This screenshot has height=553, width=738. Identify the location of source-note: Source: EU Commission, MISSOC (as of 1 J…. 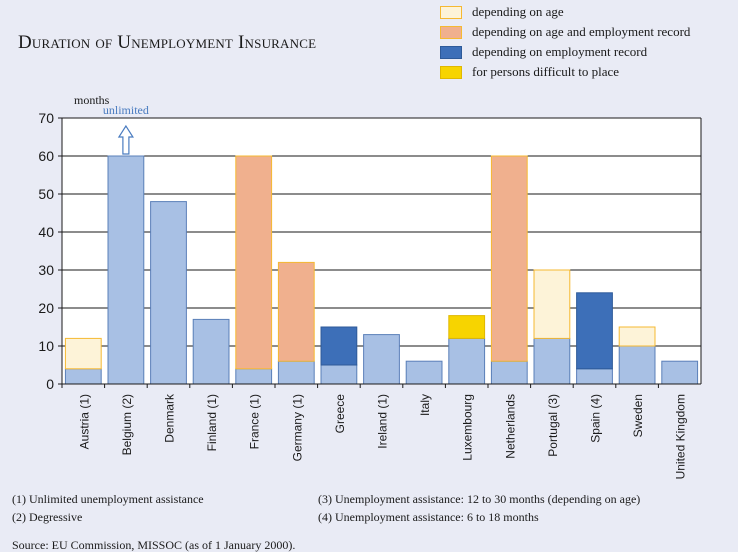
(154, 545).